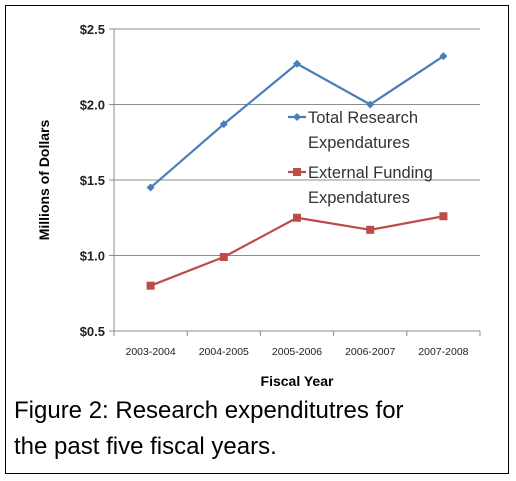  I want to click on x-tick-label: 2007-2008, so click(443, 352).